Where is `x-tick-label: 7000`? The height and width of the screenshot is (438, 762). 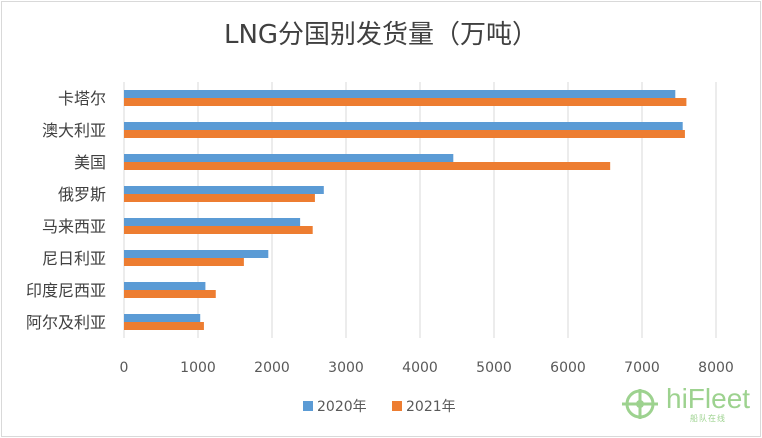
x-tick-label: 7000 is located at coordinates (642, 368).